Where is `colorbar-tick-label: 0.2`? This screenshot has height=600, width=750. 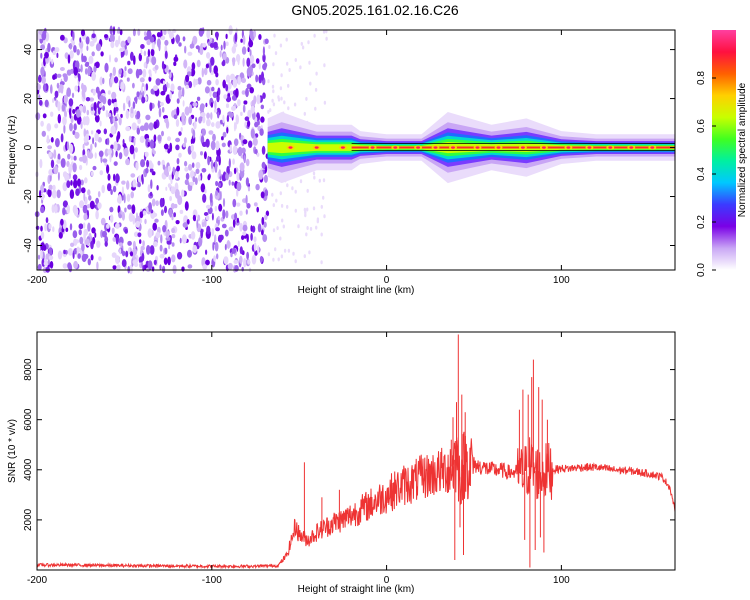
colorbar-tick-label: 0.2 is located at coordinates (701, 222).